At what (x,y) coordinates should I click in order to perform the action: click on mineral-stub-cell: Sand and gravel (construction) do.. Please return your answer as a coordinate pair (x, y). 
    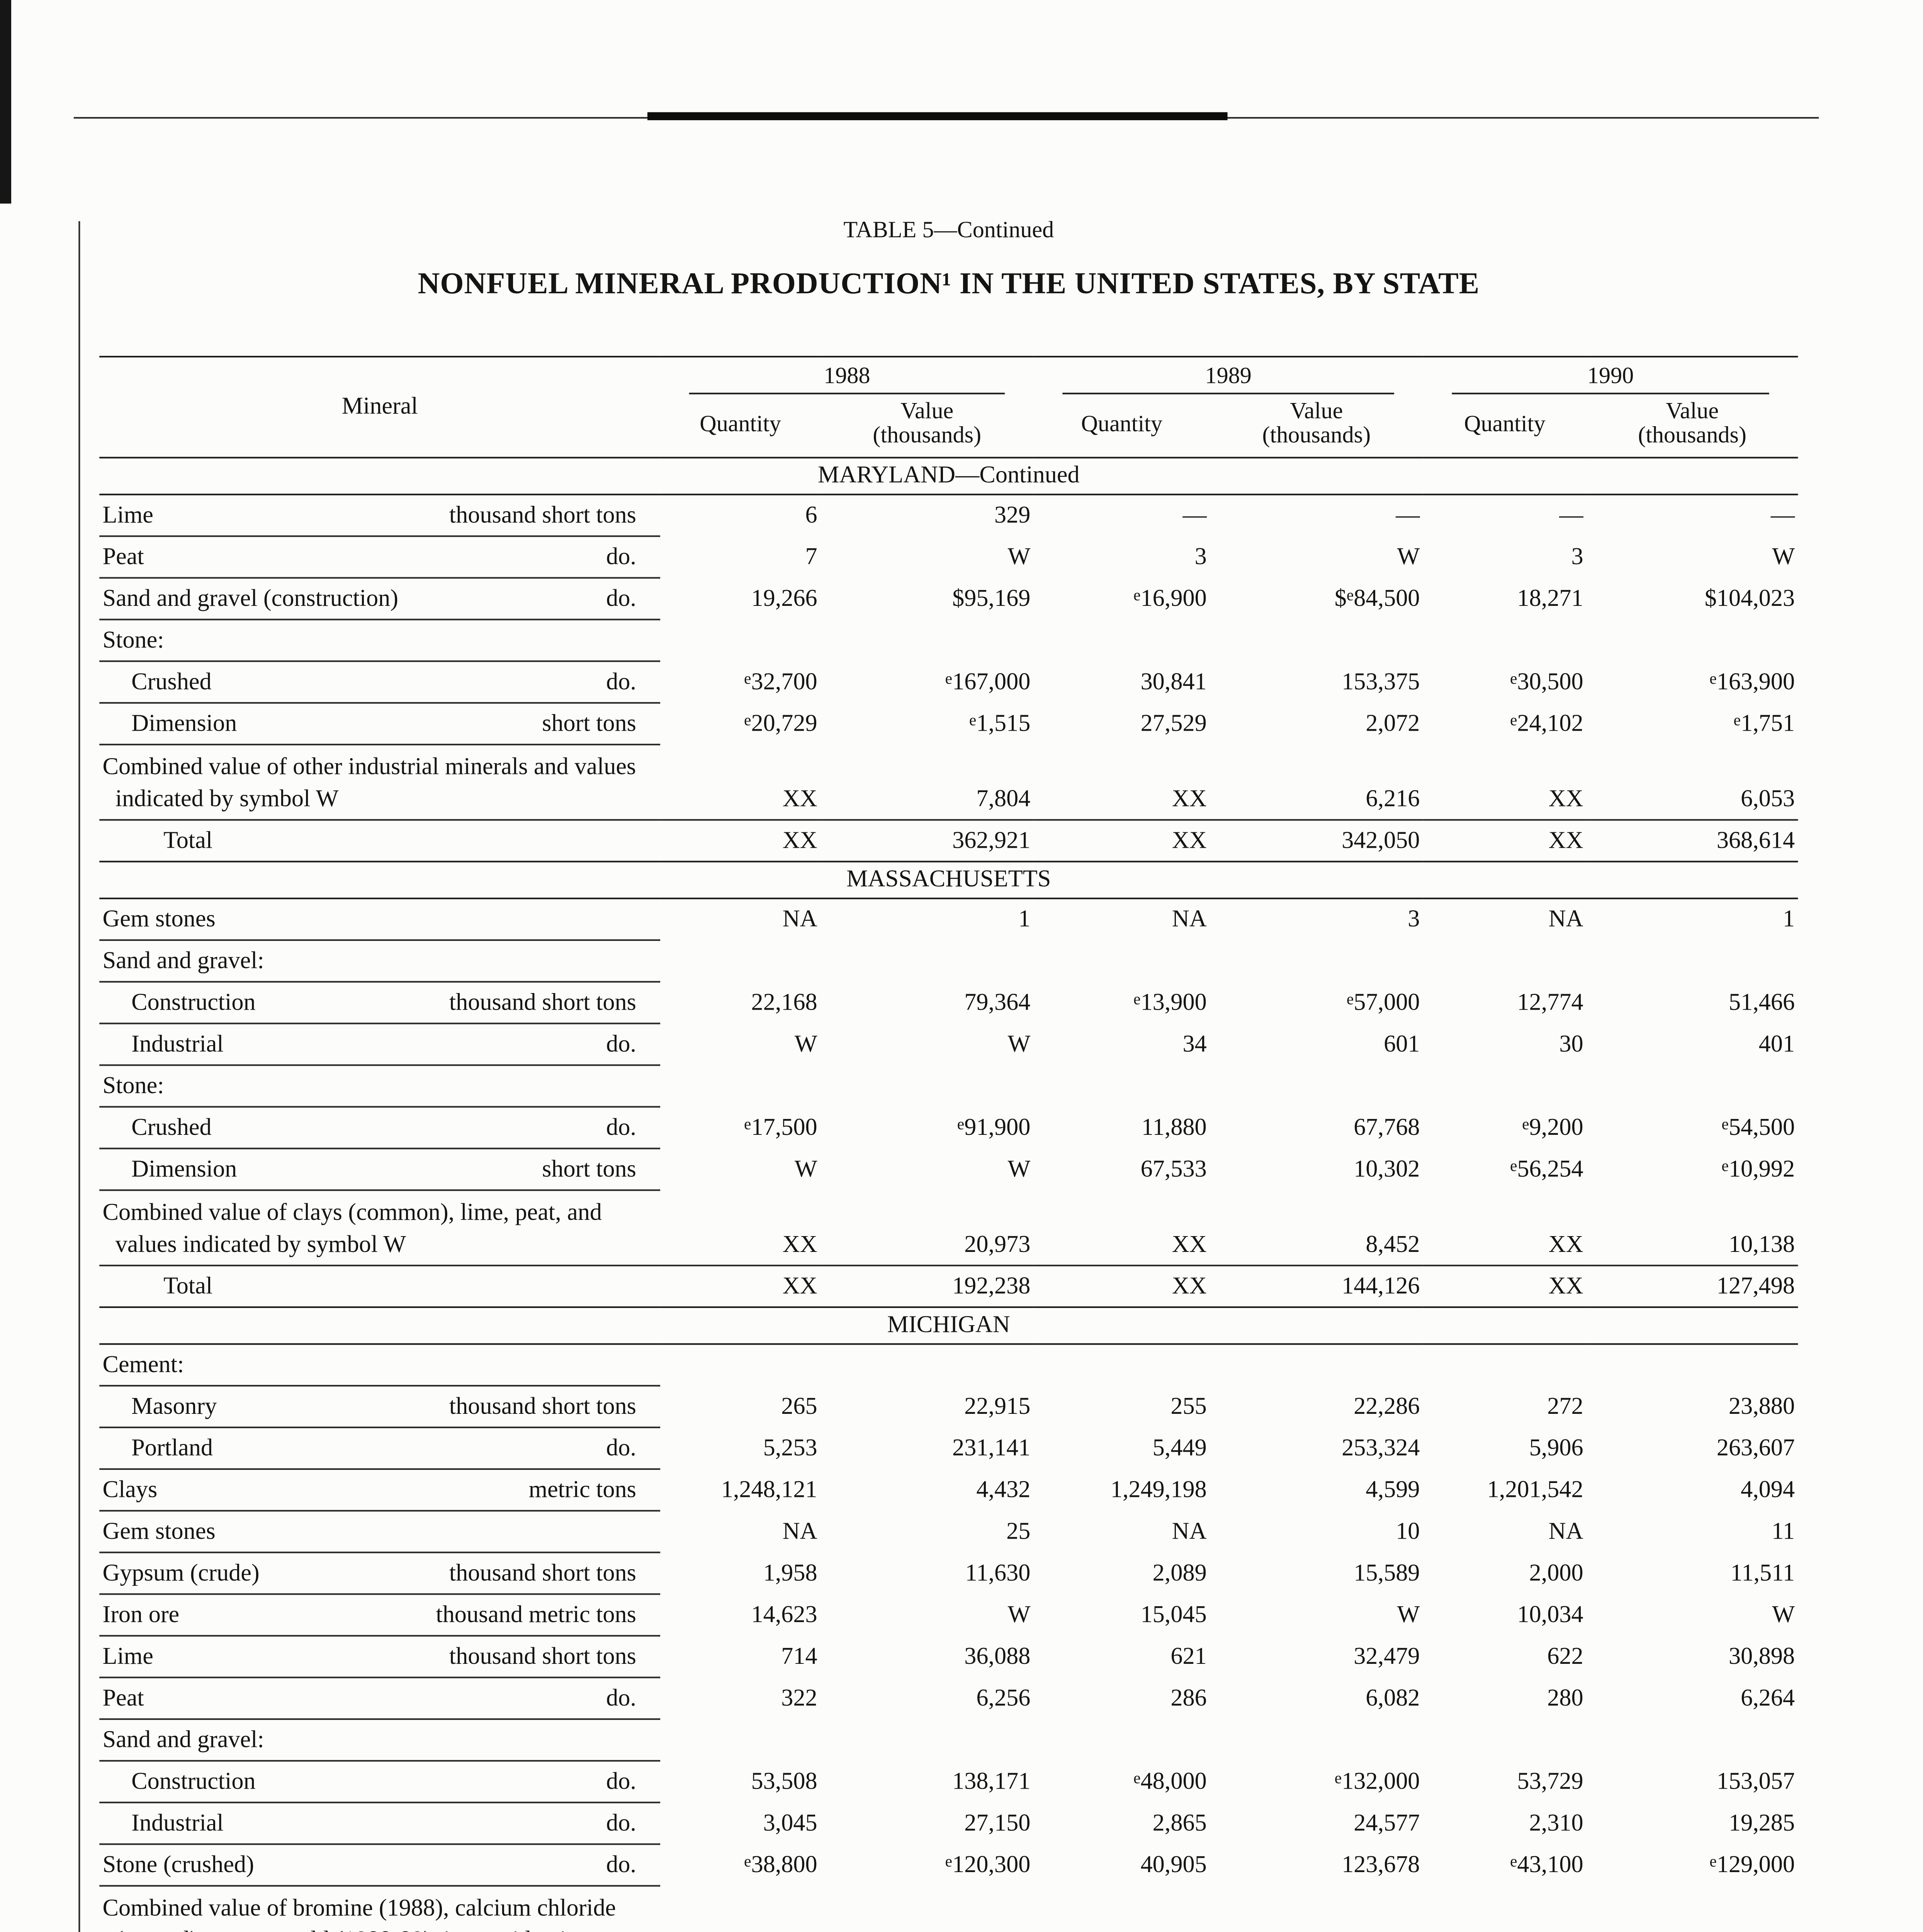
    Looking at the image, I should click on (380, 599).